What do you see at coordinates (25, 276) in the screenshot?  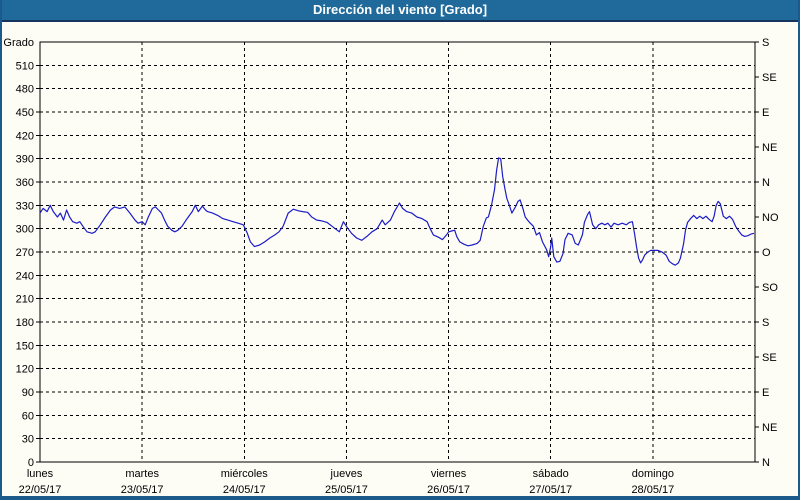 I see `y-tick-label: 240` at bounding box center [25, 276].